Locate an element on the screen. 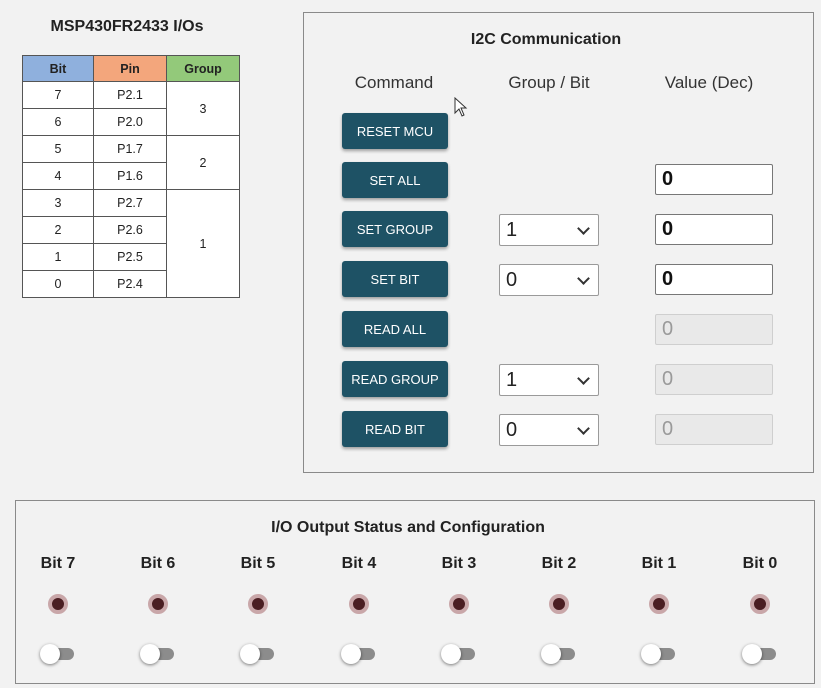 The width and height of the screenshot is (821, 688). table-row: 5 P1.7 2 is located at coordinates (131, 162).